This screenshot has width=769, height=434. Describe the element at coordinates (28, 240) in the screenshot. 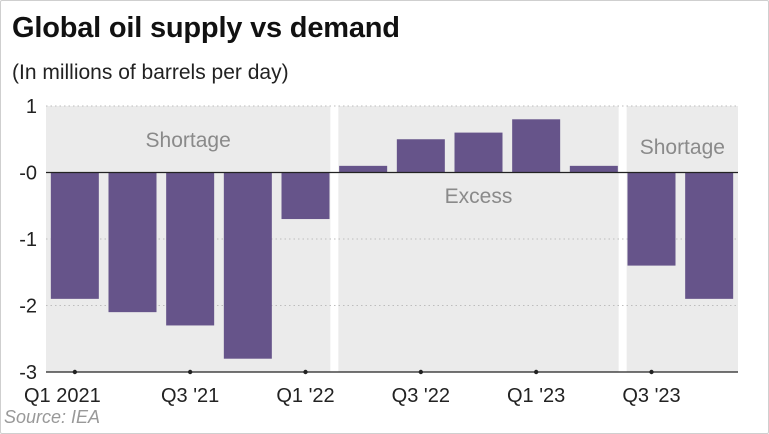

I see `y-tick-label: -1` at that location.